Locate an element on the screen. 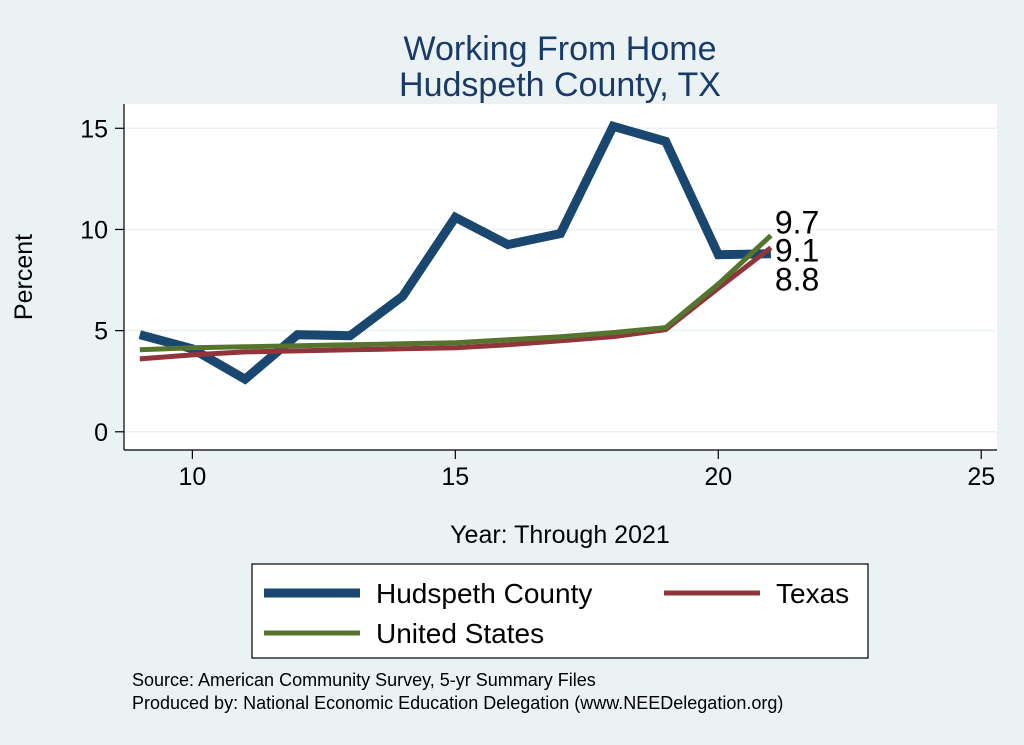 The height and width of the screenshot is (745, 1024). legend-label-united-states: United States is located at coordinates (460, 633).